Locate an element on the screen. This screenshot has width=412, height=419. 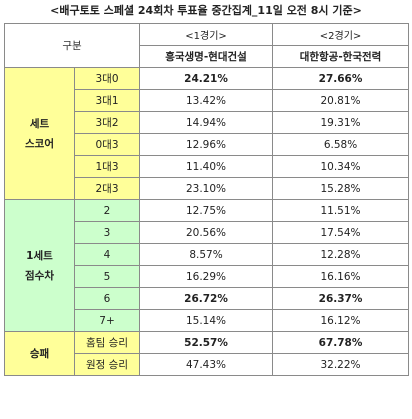
game2-value: 27.66% is located at coordinates (341, 78).